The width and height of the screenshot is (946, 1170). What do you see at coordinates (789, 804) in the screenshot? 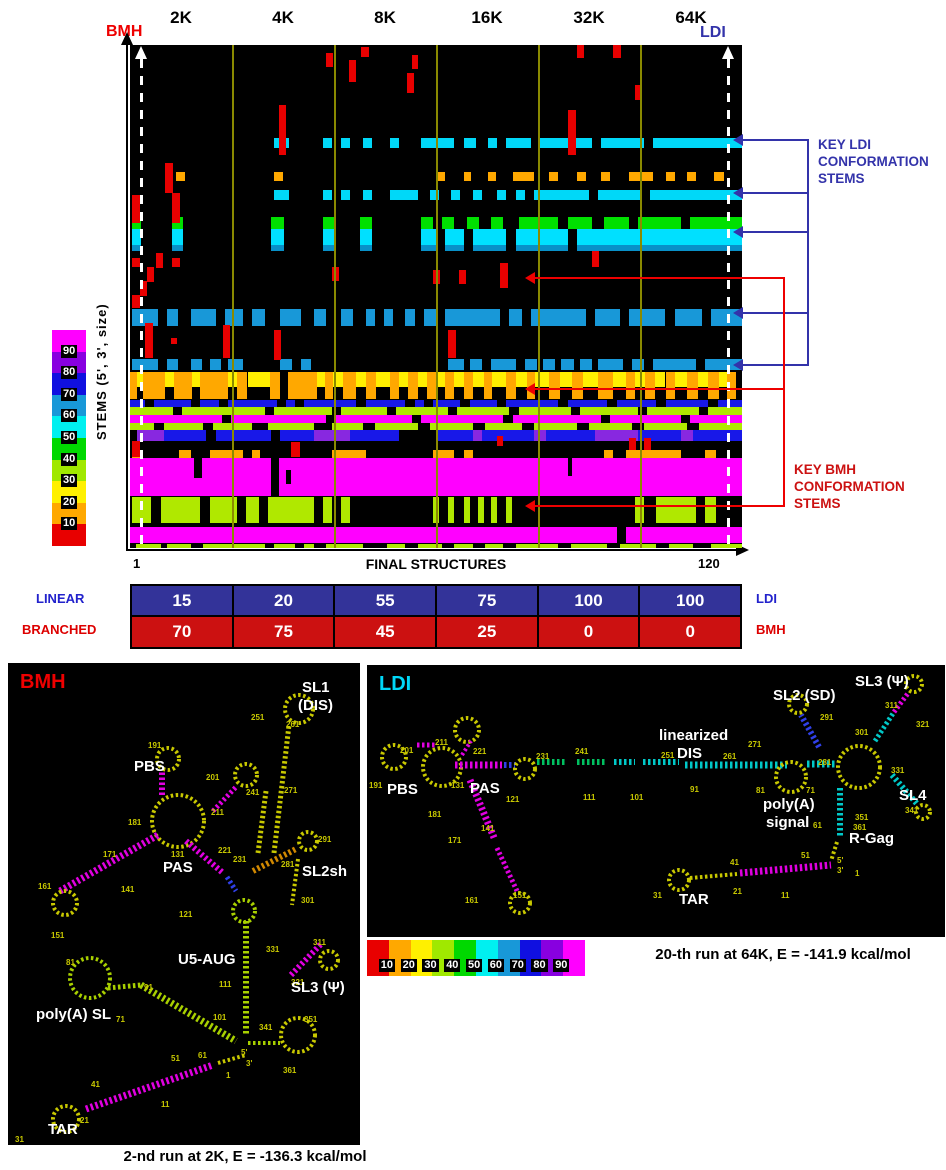
I see `structure-label: poly(A)` at bounding box center [789, 804].